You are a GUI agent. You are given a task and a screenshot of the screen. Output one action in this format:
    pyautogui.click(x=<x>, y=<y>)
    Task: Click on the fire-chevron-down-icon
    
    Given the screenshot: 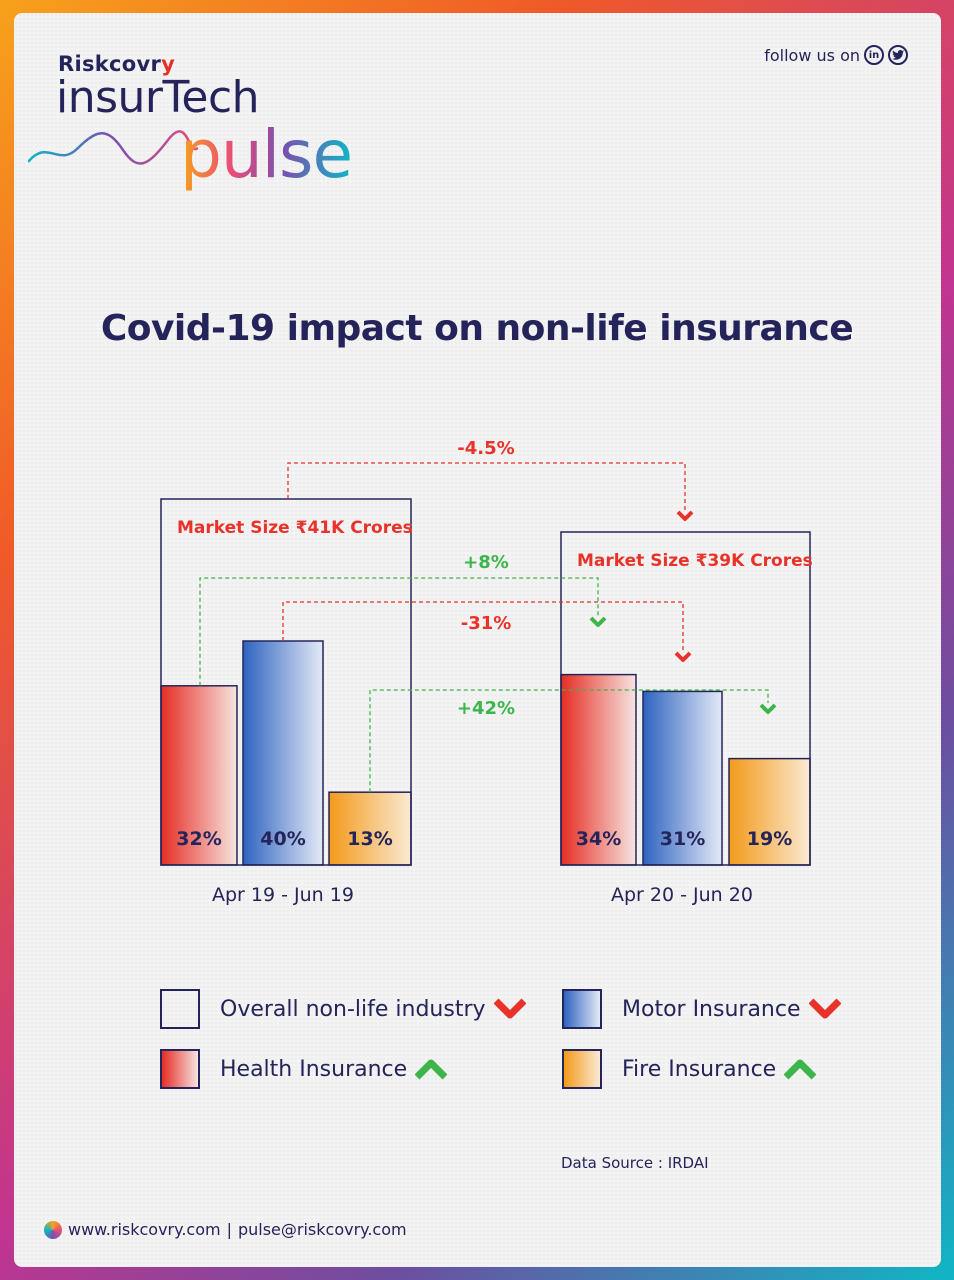 What is the action you would take?
    pyautogui.click(x=768, y=708)
    